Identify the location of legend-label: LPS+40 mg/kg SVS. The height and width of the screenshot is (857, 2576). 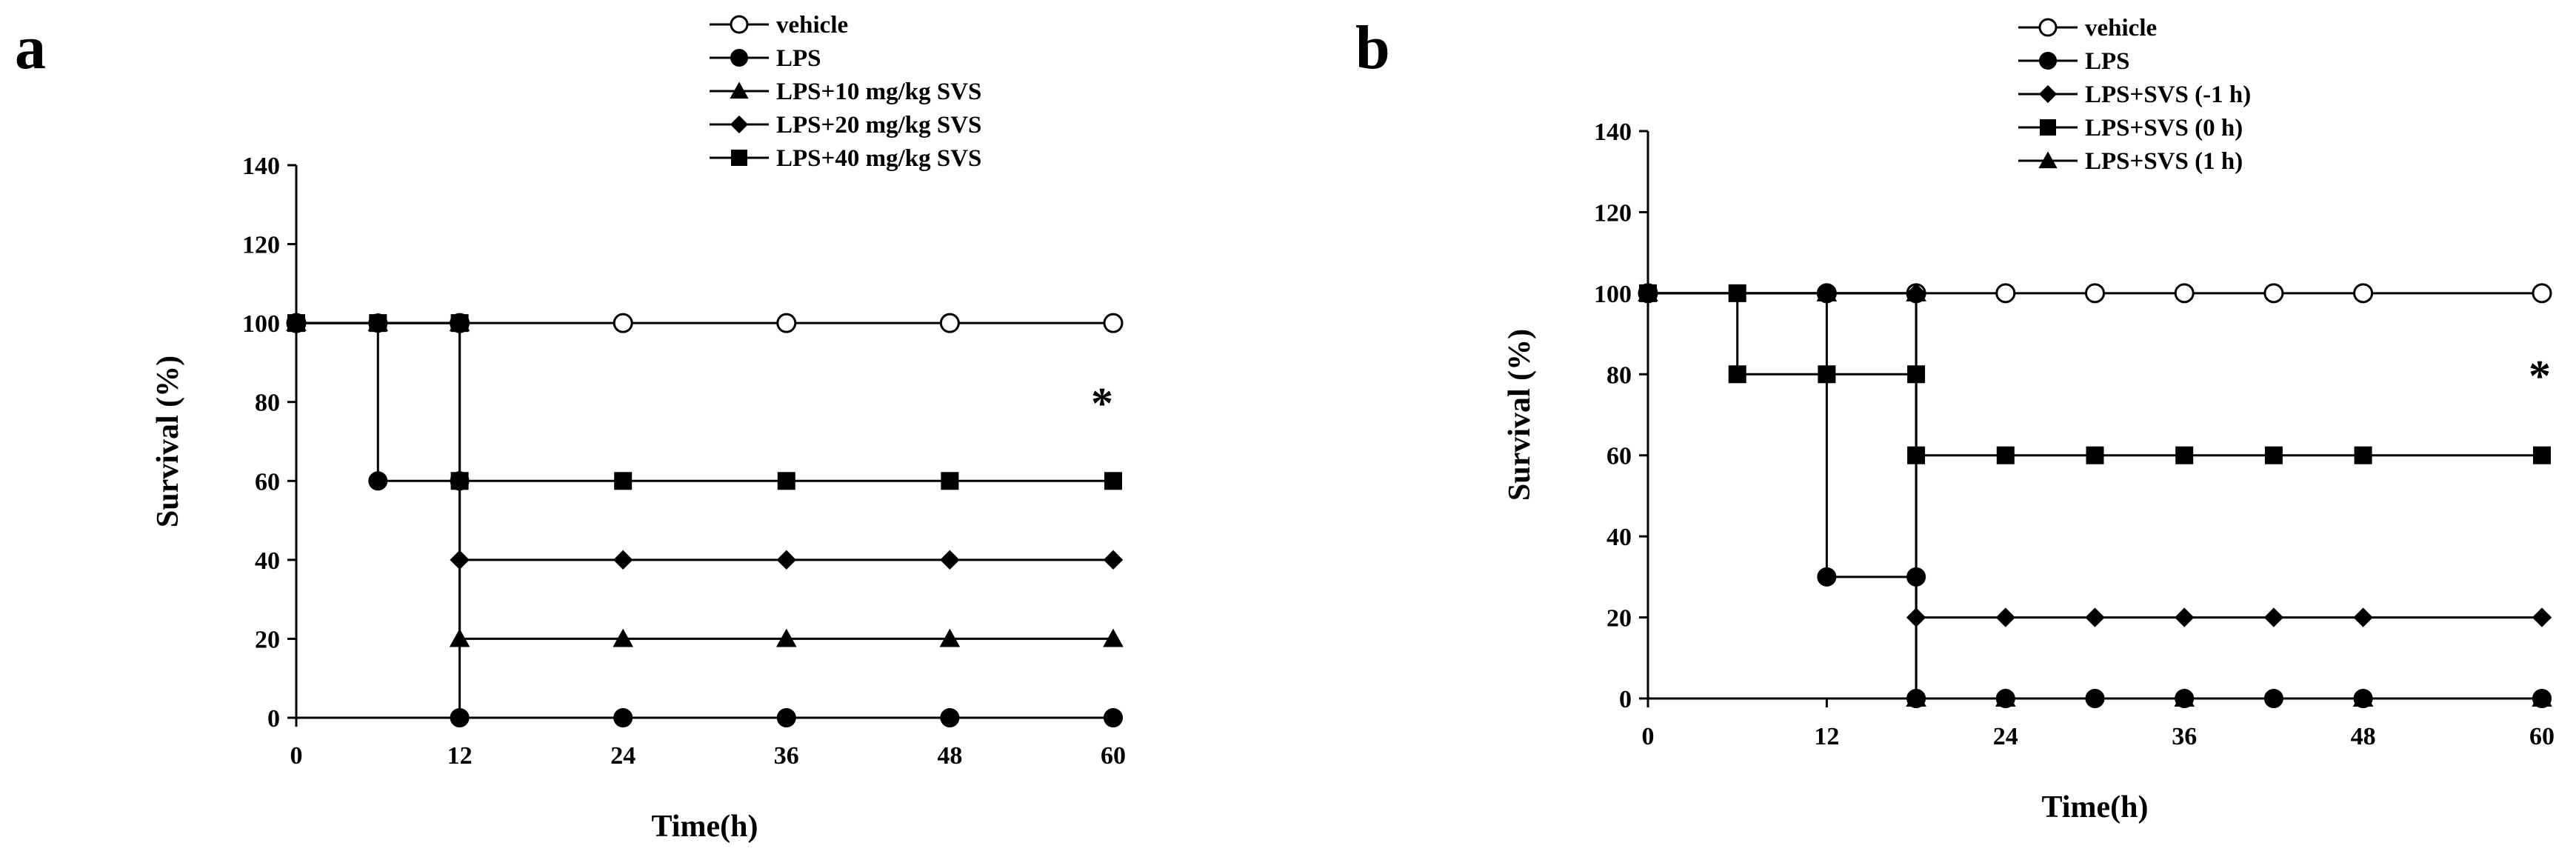
(878, 158).